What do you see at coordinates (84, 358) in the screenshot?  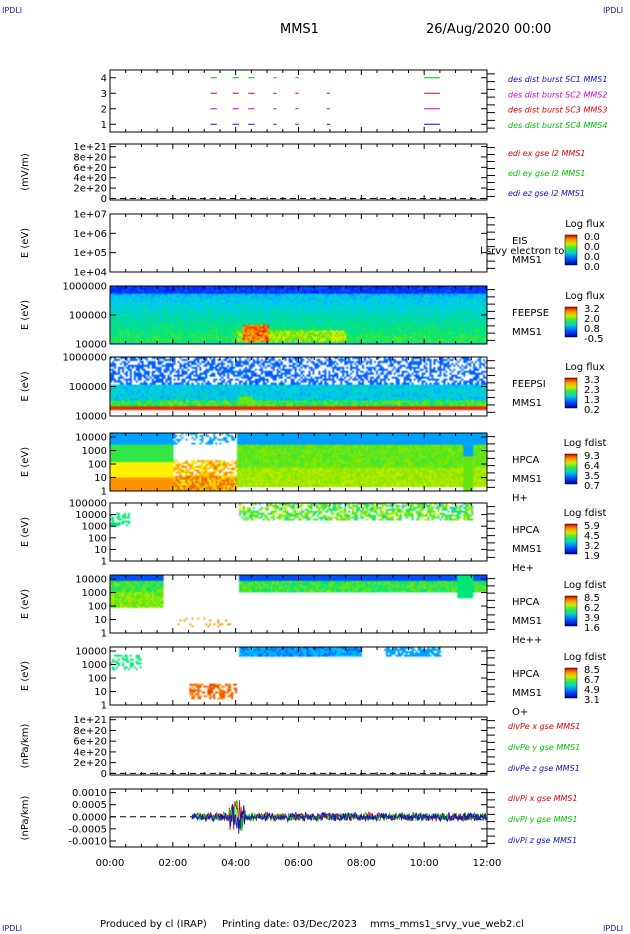 I see `y-tick-label: 1000000` at bounding box center [84, 358].